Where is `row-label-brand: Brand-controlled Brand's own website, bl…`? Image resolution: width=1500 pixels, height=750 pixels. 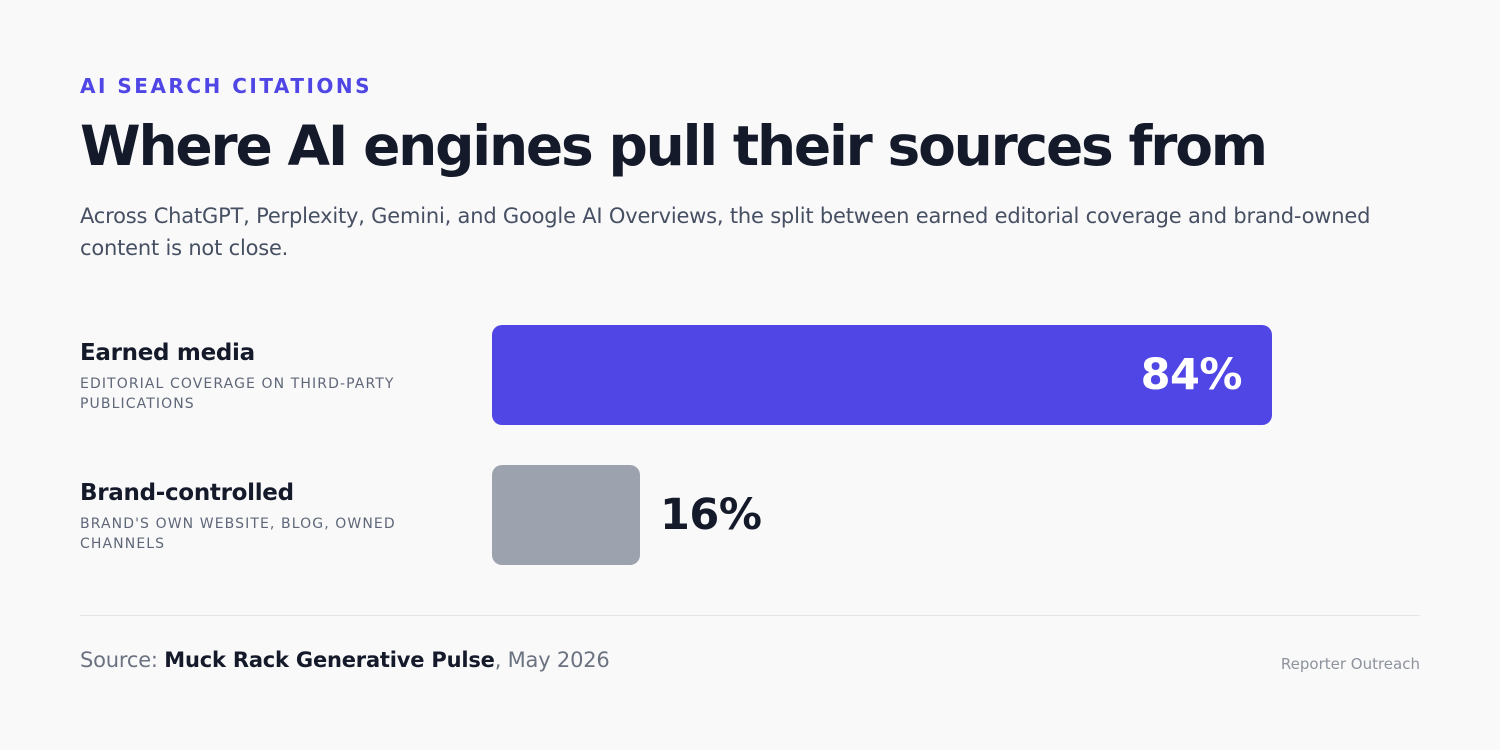 row-label-brand: Brand-controlled Brand's own website, bl… is located at coordinates (270, 516).